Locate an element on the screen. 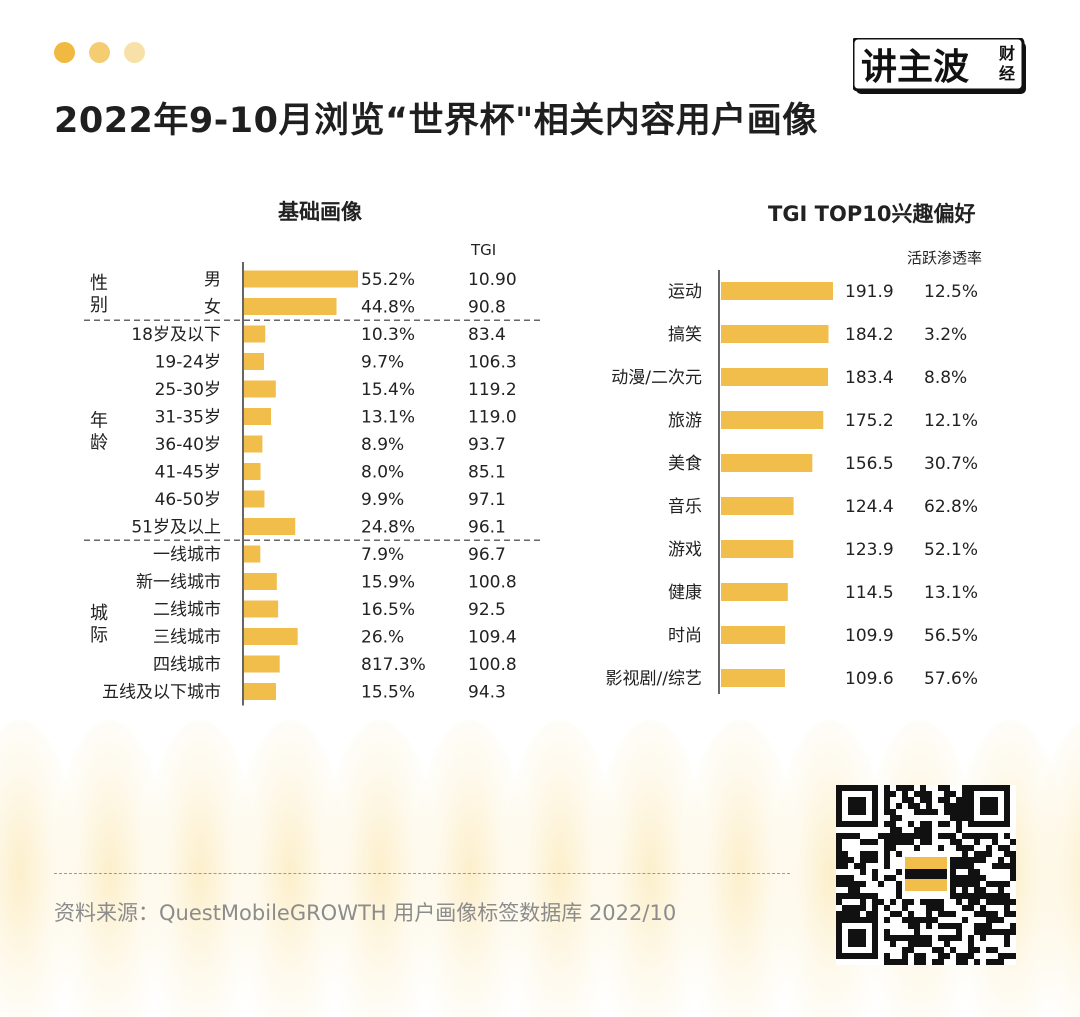 The height and width of the screenshot is (1017, 1080). category-label: 一线城市 is located at coordinates (187, 555).